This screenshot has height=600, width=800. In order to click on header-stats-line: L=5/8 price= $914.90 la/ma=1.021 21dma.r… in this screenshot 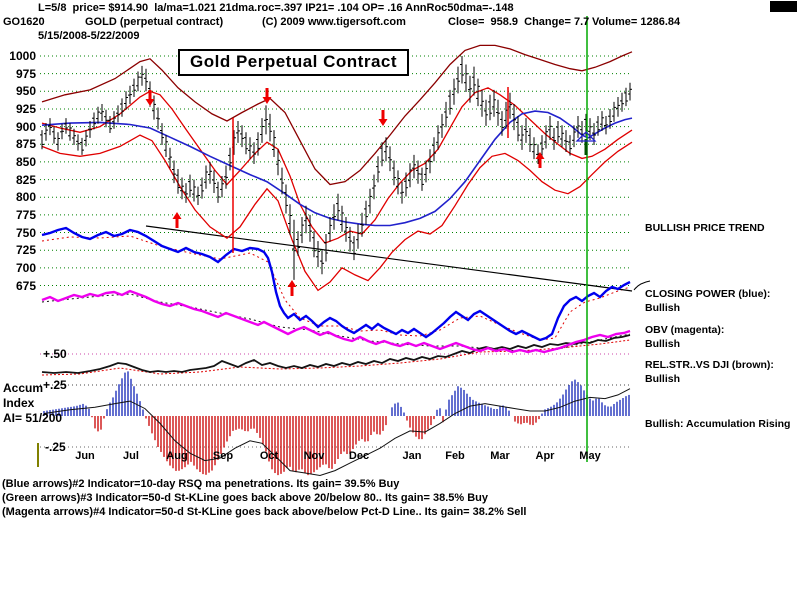, I will do `click(276, 8)`.